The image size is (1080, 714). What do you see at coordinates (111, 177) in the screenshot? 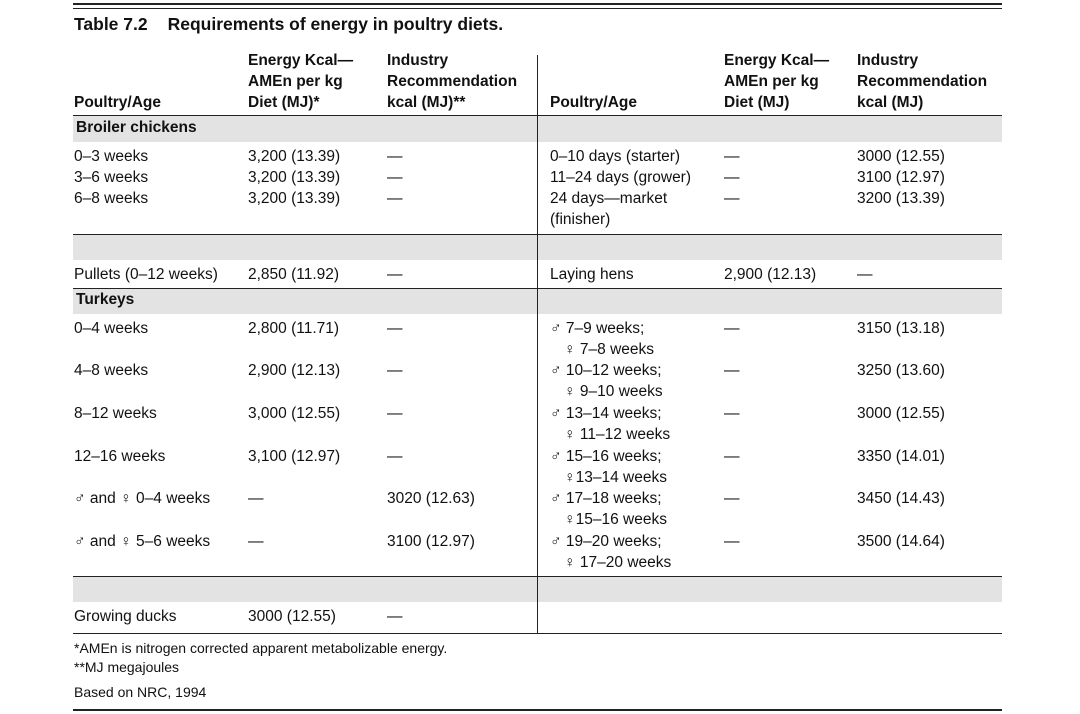
I see `table-row: 0–3 weeks 3–6 weeks 6–8 weeks` at bounding box center [111, 177].